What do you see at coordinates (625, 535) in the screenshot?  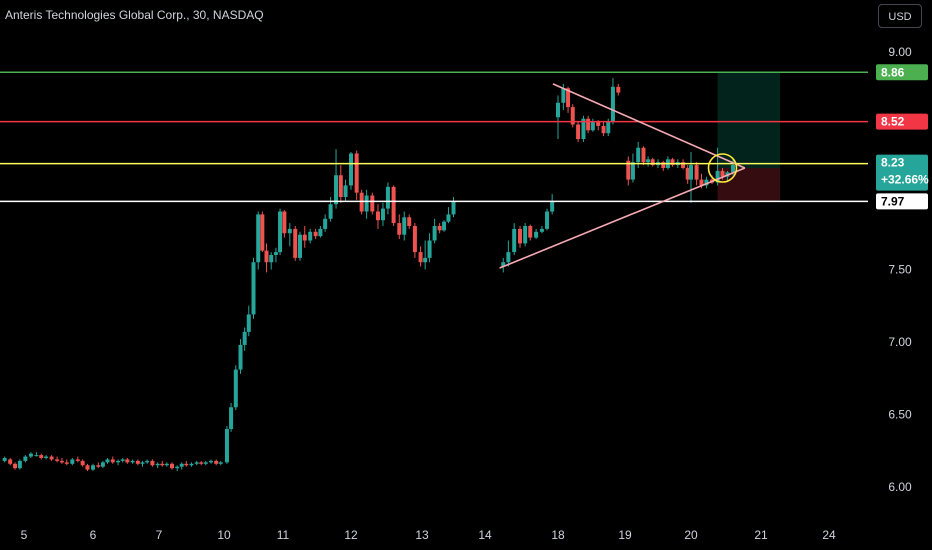 I see `x-tick-label: 19` at bounding box center [625, 535].